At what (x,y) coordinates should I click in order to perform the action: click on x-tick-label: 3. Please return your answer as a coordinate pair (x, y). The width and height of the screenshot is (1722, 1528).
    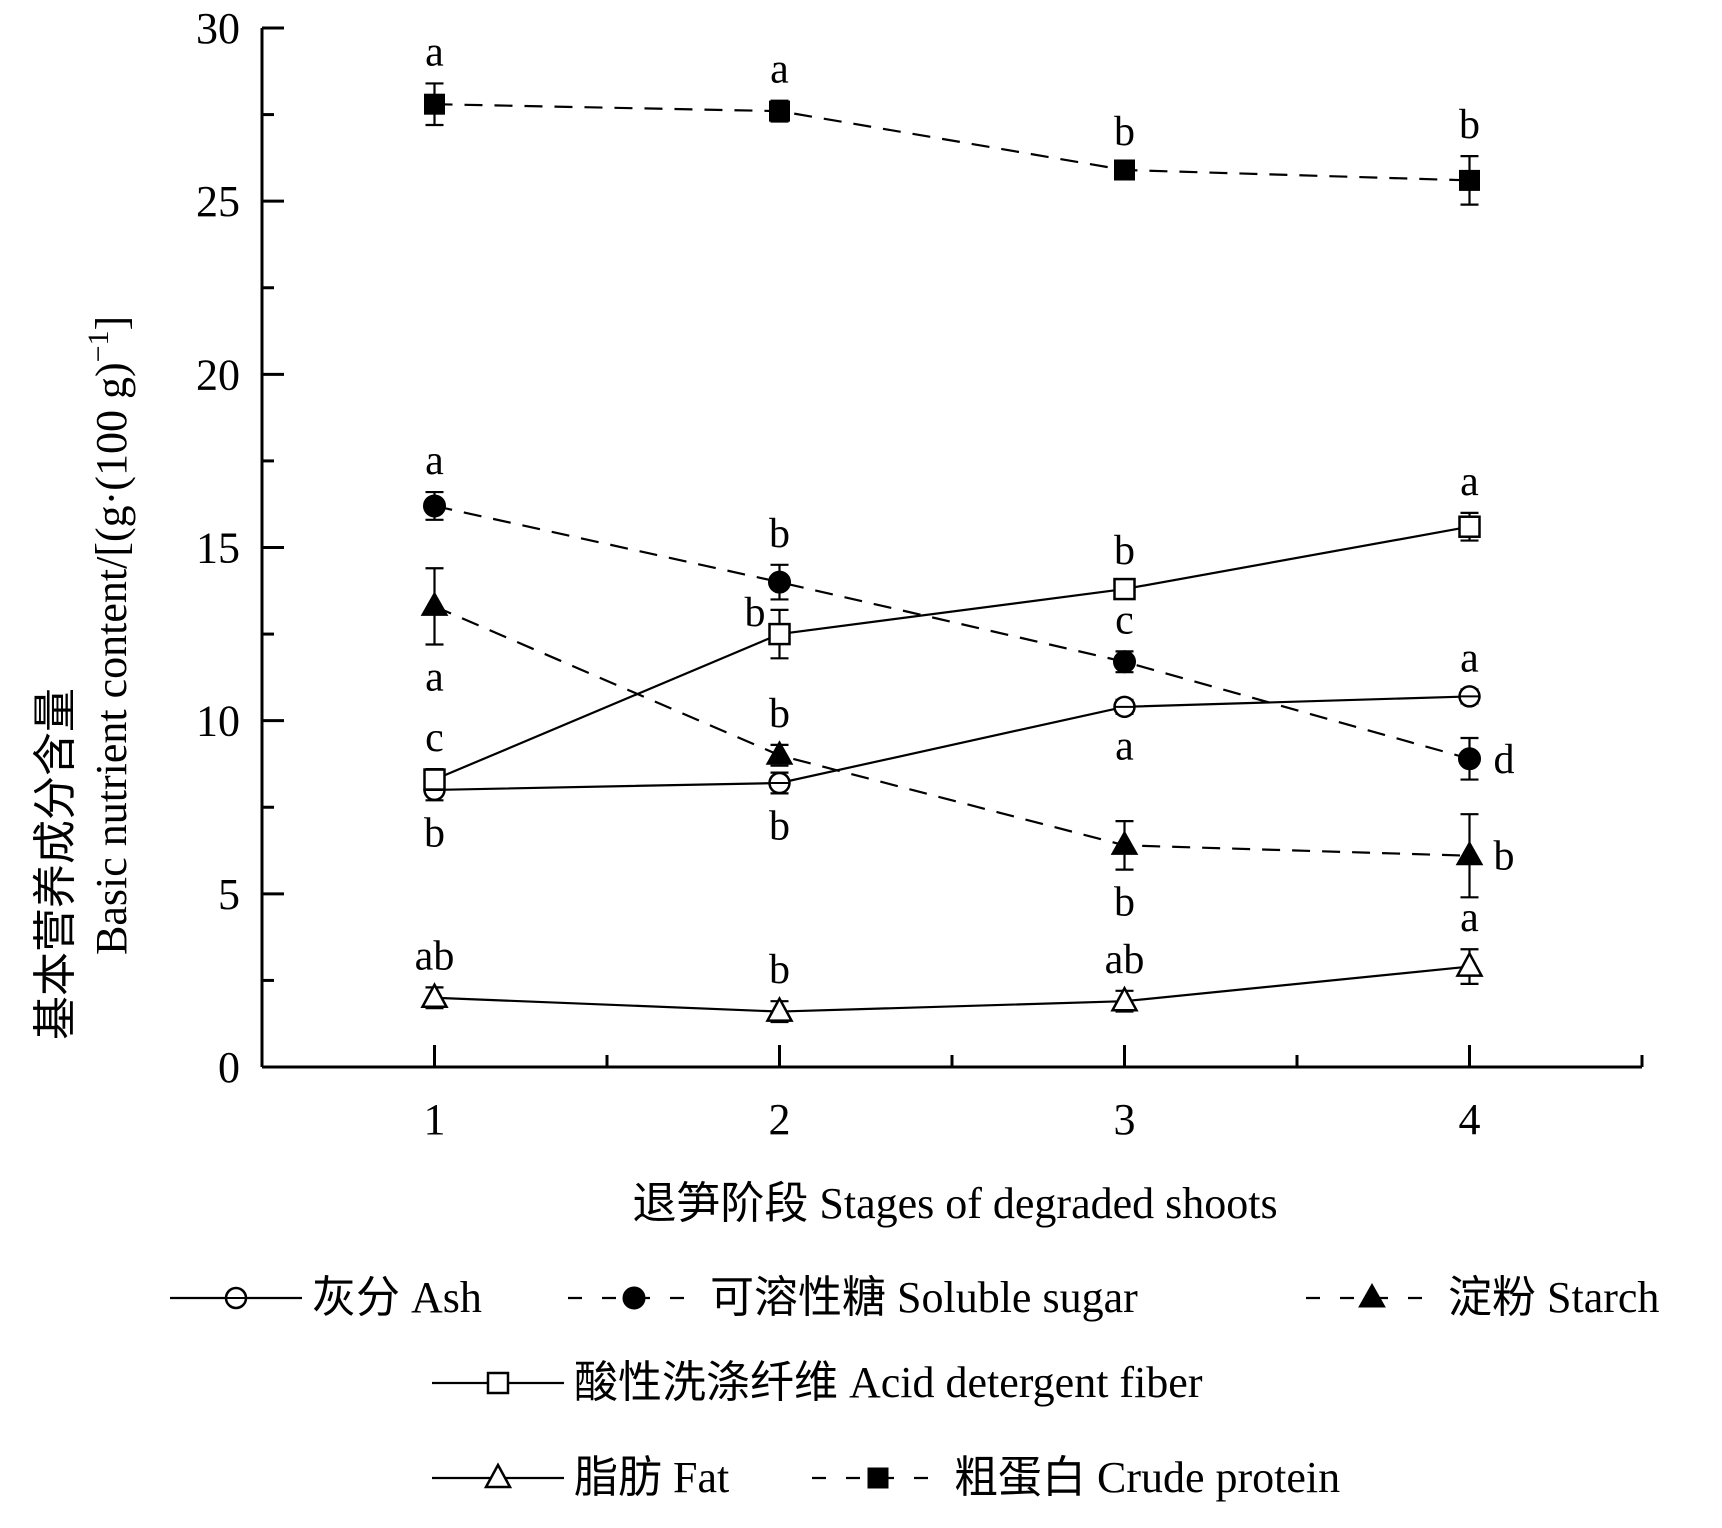
    Looking at the image, I should click on (1125, 1119).